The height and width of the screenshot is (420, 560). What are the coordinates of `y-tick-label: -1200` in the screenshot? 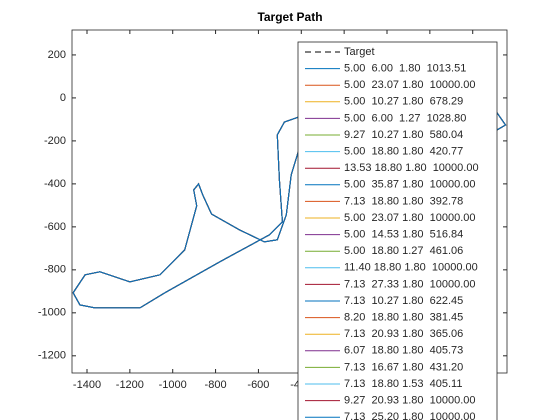 It's located at (52, 356).